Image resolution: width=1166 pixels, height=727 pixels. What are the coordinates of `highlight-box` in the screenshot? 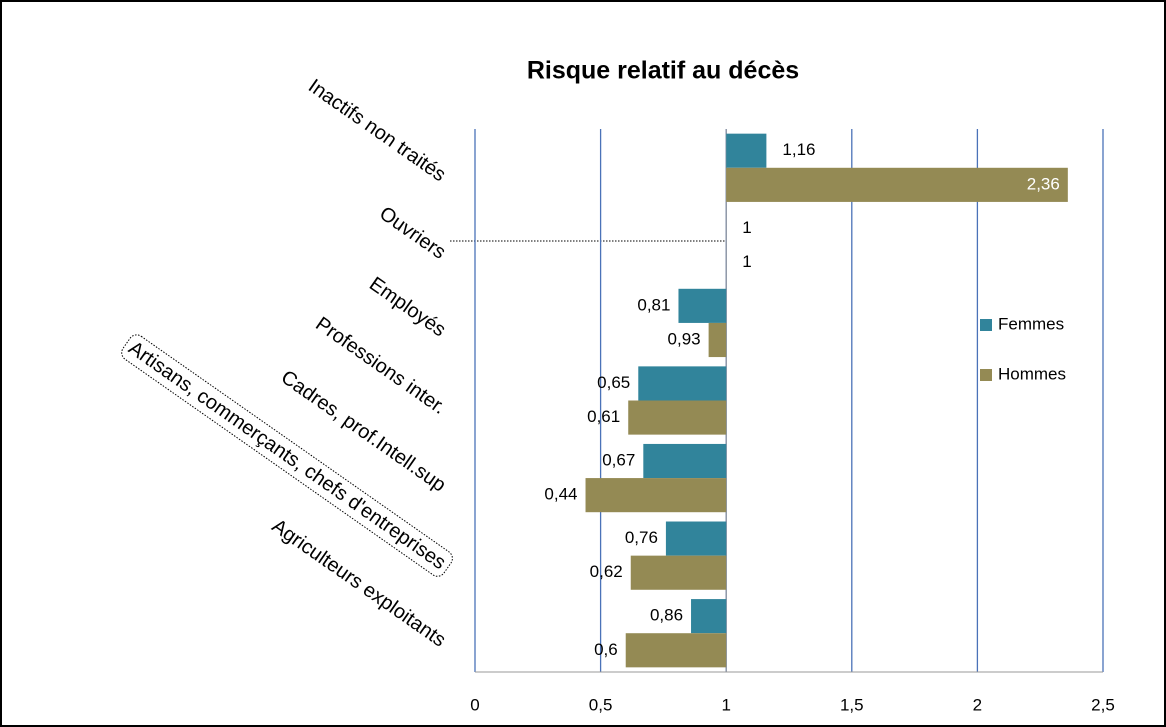 It's located at (287, 455).